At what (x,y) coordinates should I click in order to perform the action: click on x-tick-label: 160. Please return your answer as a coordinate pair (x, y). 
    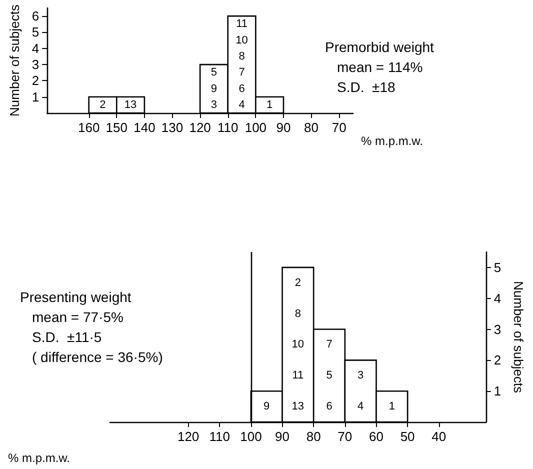
    Looking at the image, I should click on (89, 127).